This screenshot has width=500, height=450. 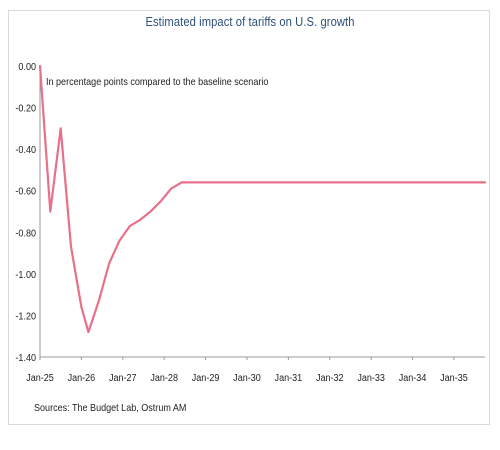 I want to click on x-tick-label: Jan-30, so click(x=247, y=378).